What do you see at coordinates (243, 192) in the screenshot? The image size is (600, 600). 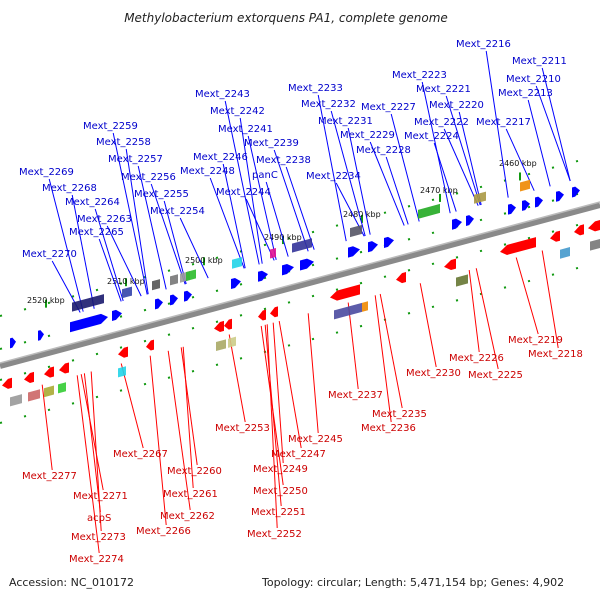 I see `gene-label: Mext_2244` at bounding box center [243, 192].